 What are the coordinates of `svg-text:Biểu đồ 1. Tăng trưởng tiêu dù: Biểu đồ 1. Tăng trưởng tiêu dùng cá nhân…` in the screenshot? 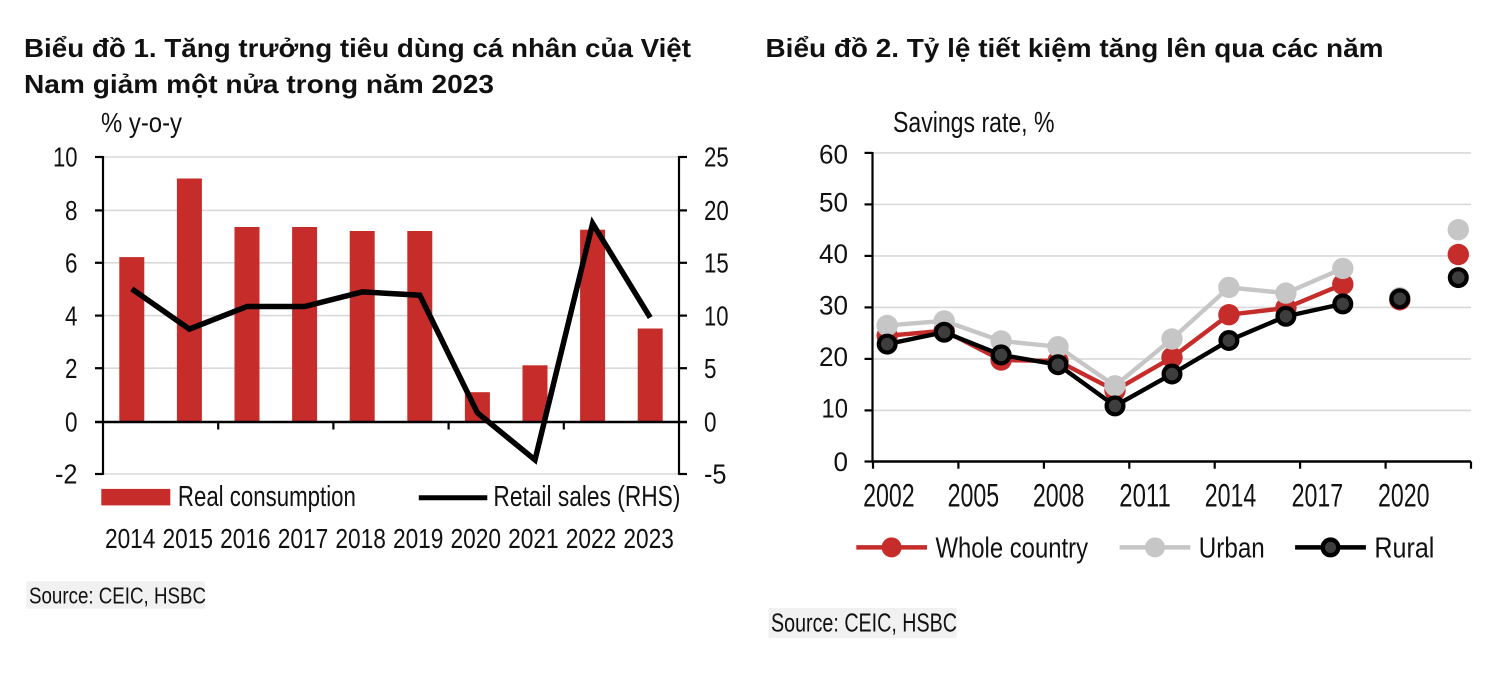 It's located at (357, 48).